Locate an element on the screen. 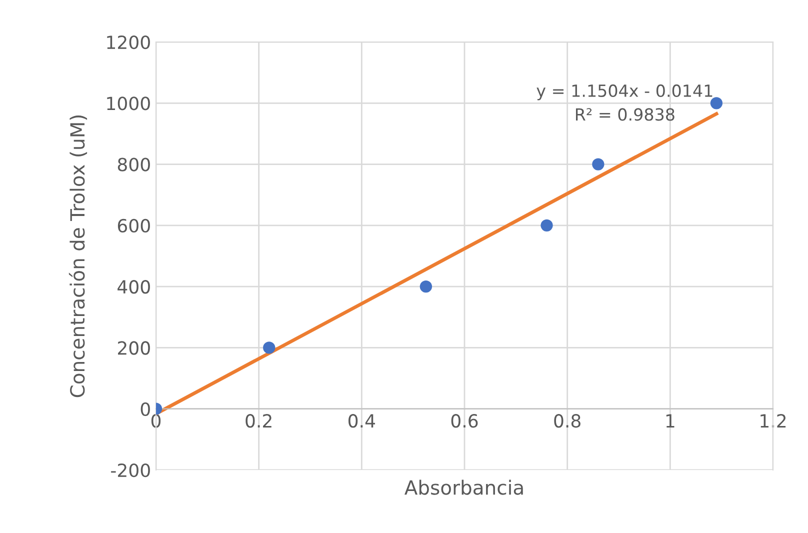  y-axis-title: Concentración de Trolox (uM) is located at coordinates (78, 256).